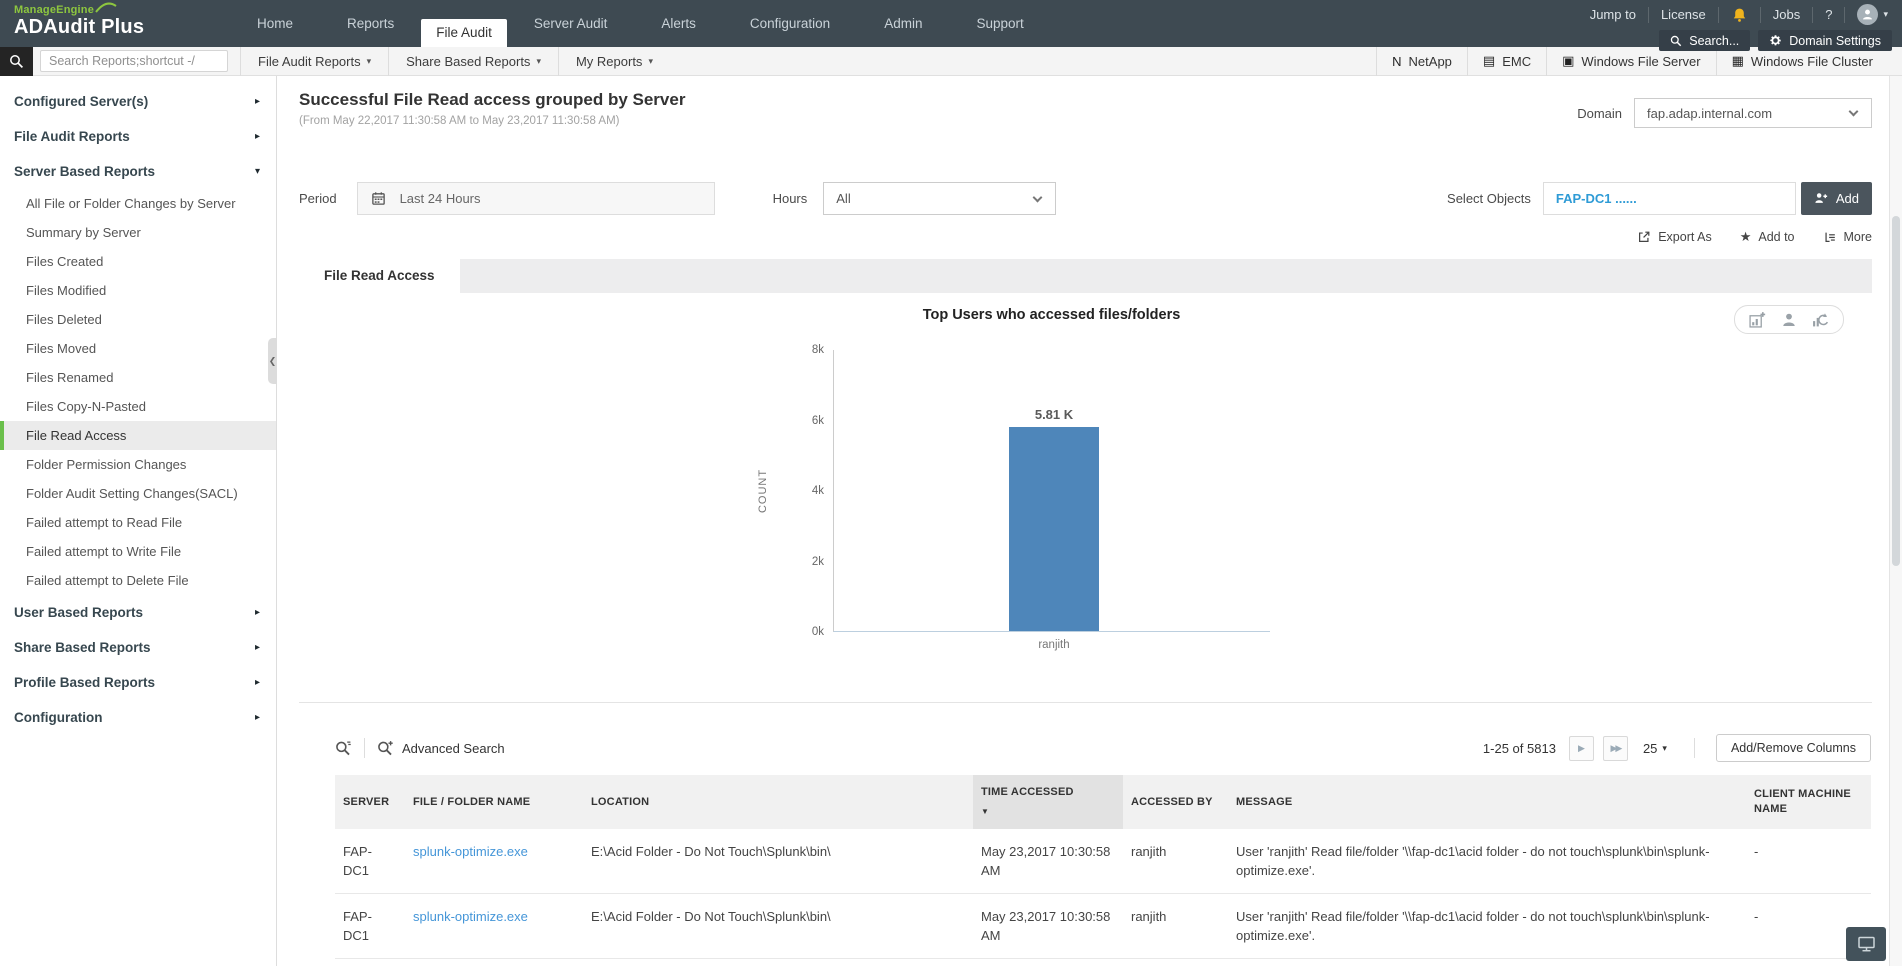 The width and height of the screenshot is (1902, 966). Describe the element at coordinates (678, 23) in the screenshot. I see `nav-tab: Alerts` at that location.